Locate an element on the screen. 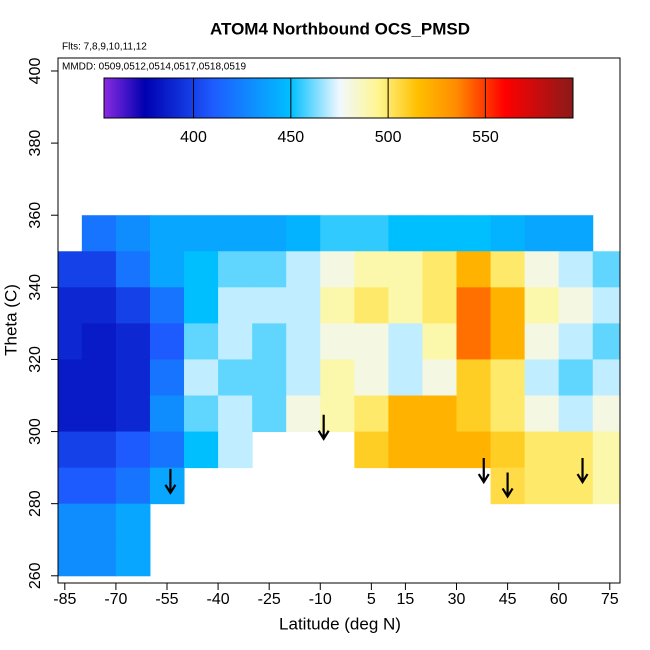 The image size is (650, 650). colorbar-tick-label: 500 is located at coordinates (388, 137).